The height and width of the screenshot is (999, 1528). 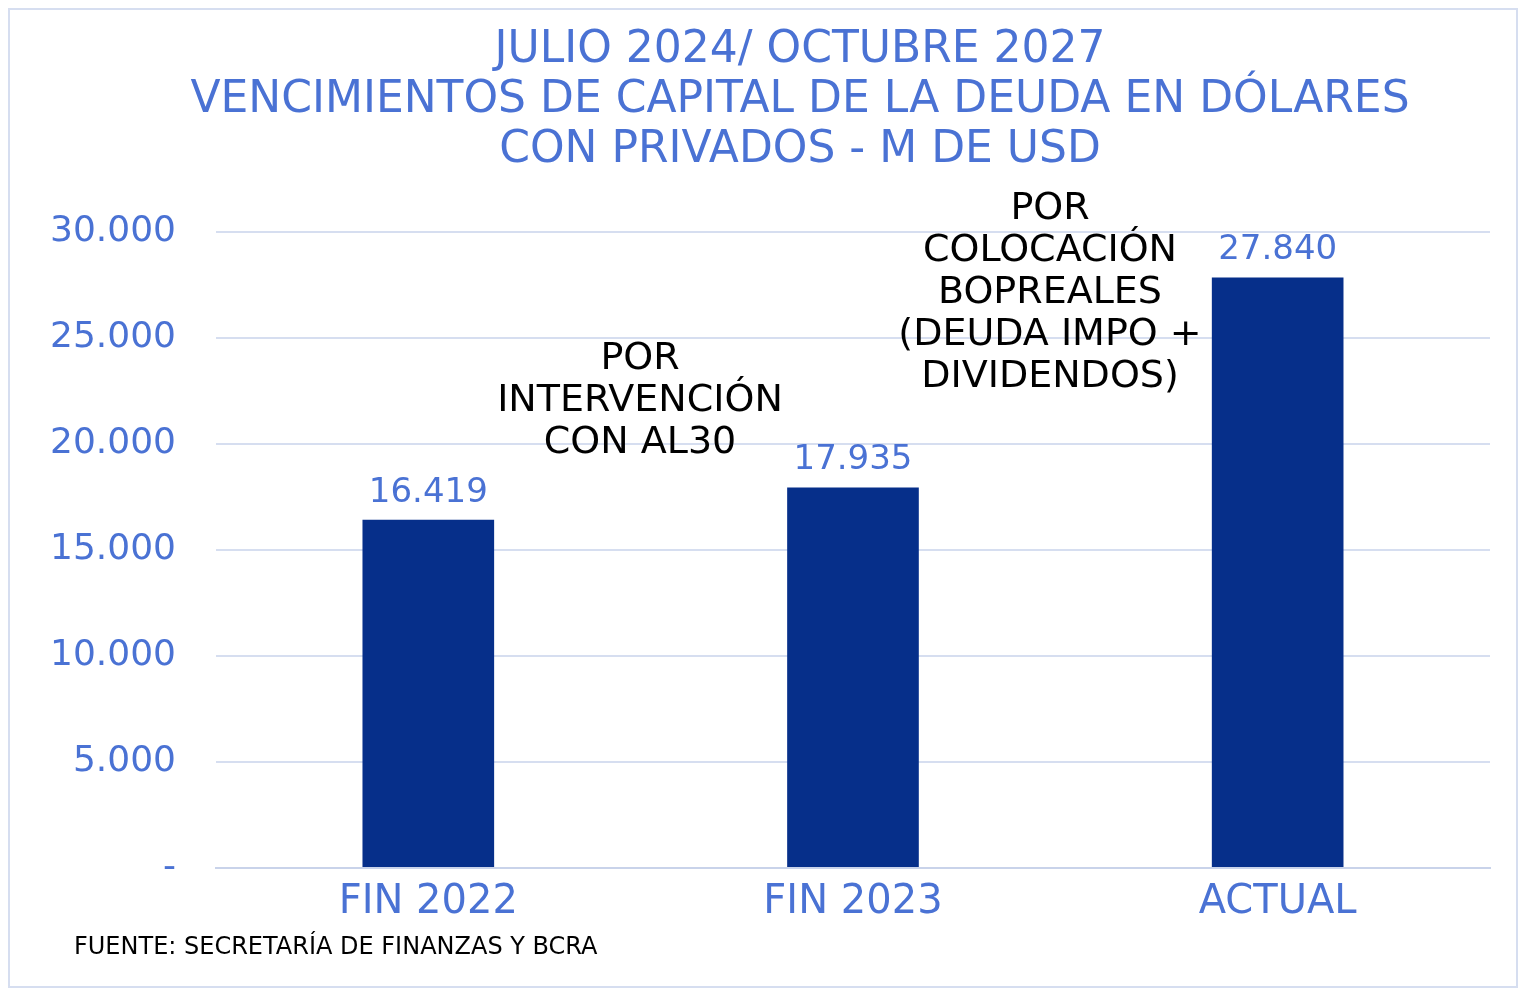 What do you see at coordinates (1278, 247) in the screenshot?
I see `data-label: 27.840` at bounding box center [1278, 247].